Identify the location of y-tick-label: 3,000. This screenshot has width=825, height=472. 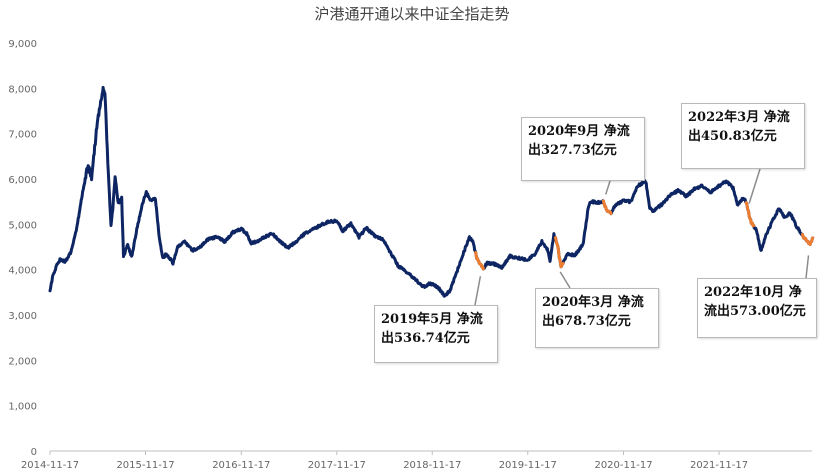
(22, 316).